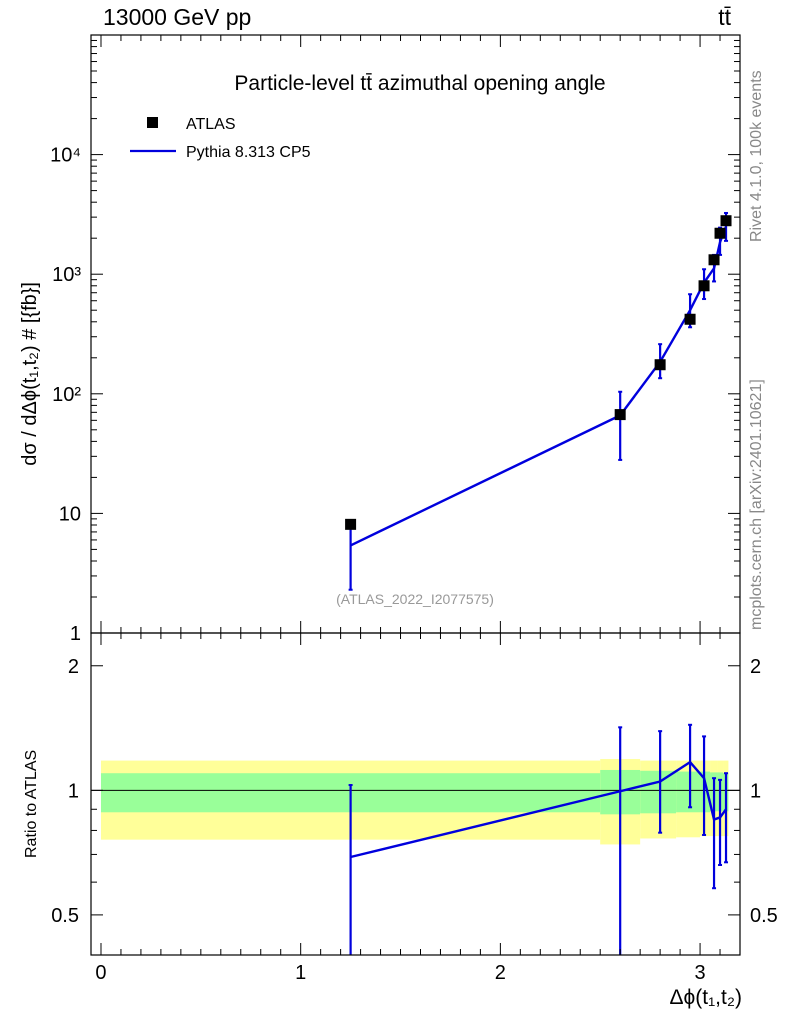  What do you see at coordinates (705, 997) in the screenshot?
I see `x-axis-title: Δϕ(t₁,t₂)` at bounding box center [705, 997].